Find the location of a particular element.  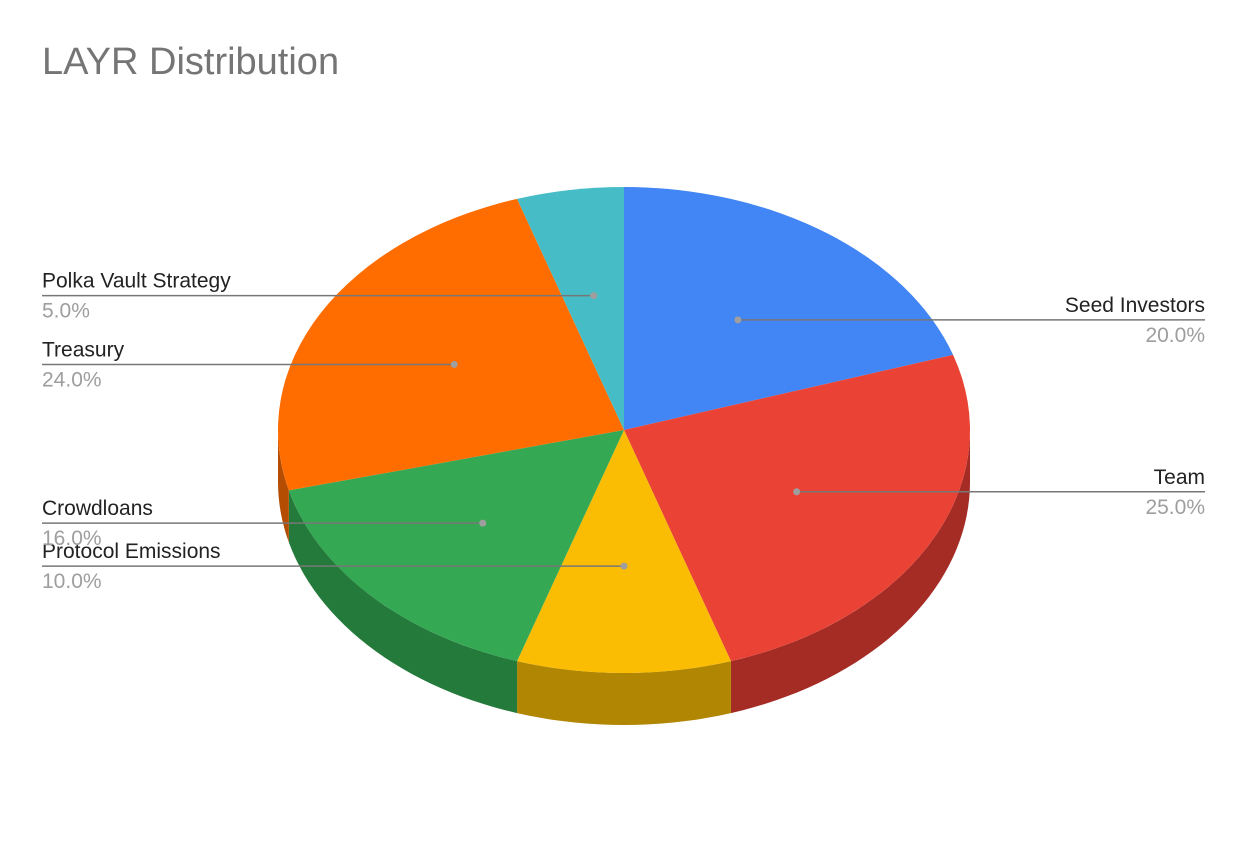

slice-label-polka-vault-strategy: Polka Vault Strategy is located at coordinates (136, 281).